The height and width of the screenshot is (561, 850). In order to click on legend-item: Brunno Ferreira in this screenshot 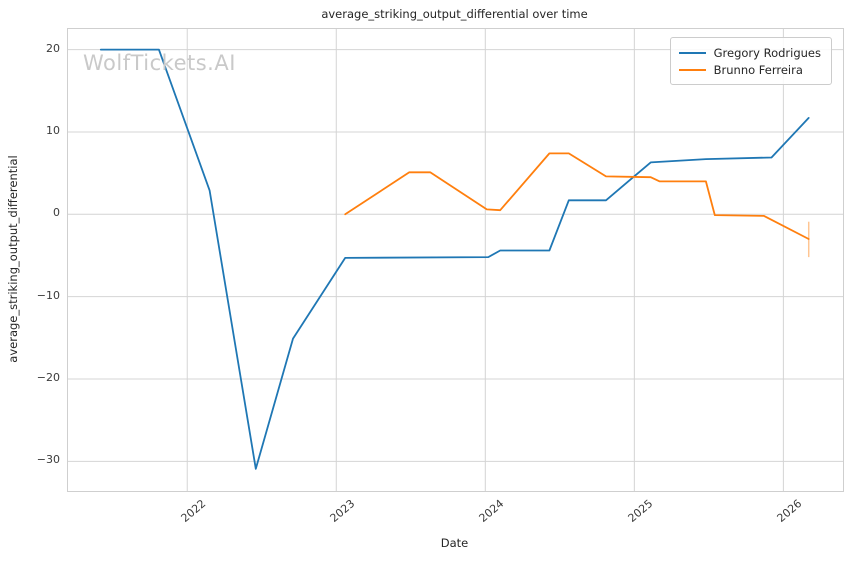, I will do `click(749, 69)`.